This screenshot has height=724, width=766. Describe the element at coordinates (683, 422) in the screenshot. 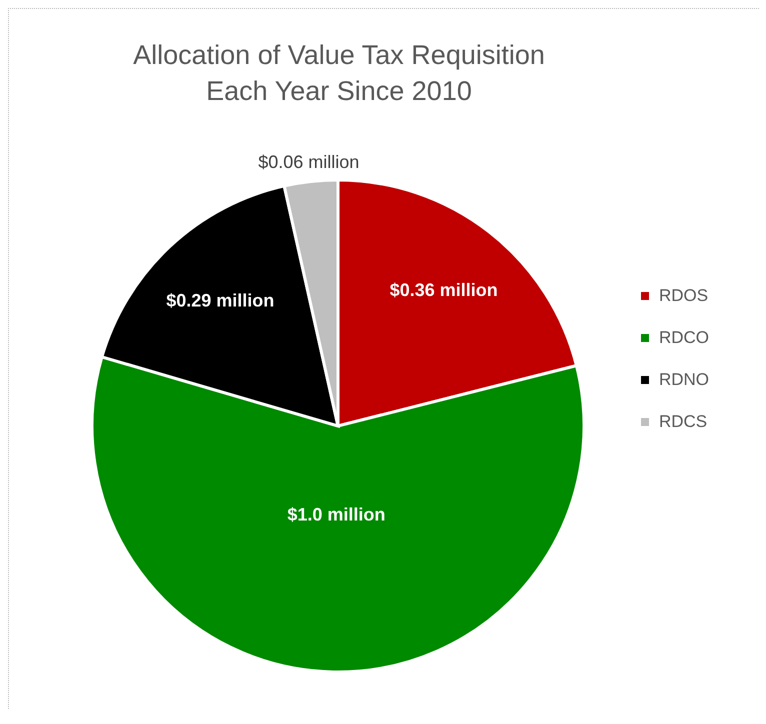

I see `legend-label: RDCS` at that location.